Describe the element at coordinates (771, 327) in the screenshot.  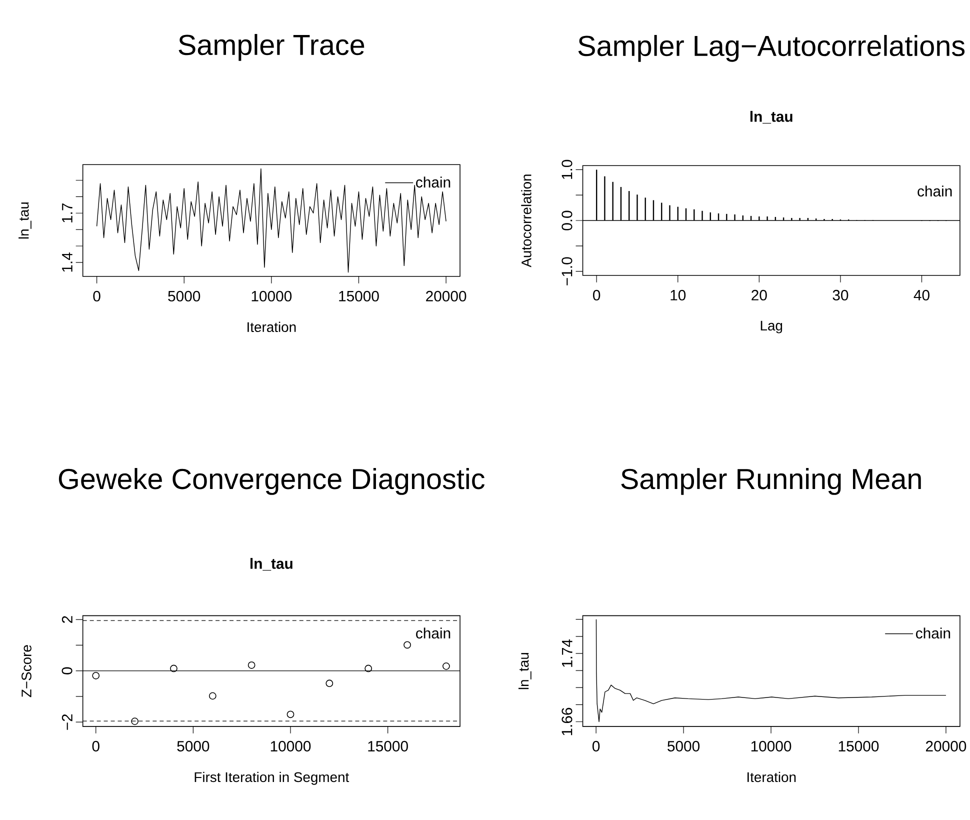
I see `x-axis-title: Lag` at that location.